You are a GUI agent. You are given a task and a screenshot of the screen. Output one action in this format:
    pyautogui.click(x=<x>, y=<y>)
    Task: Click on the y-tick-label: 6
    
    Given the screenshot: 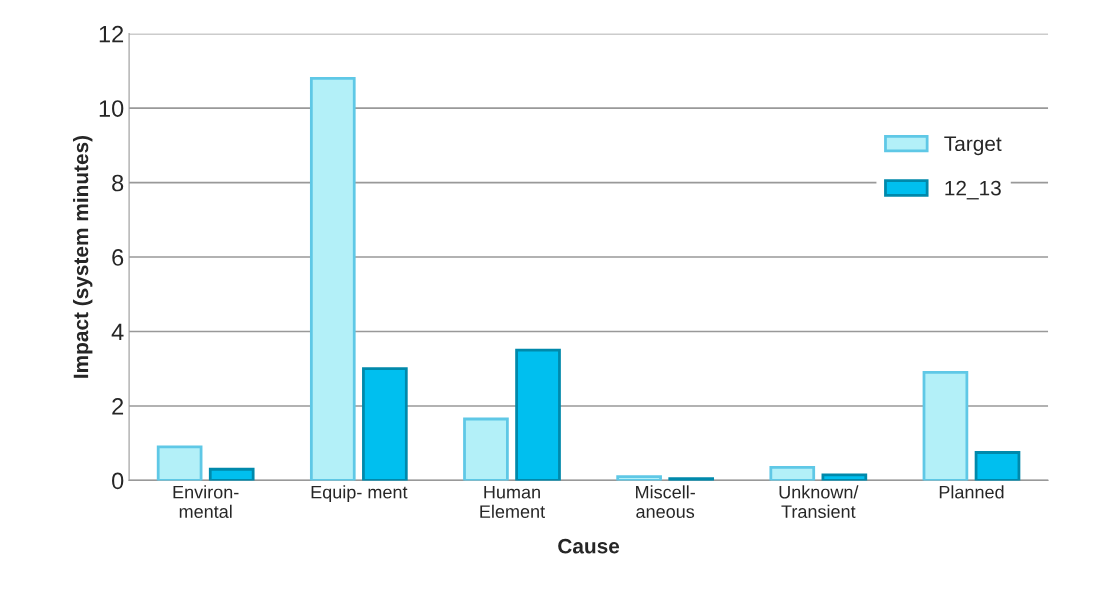 What is the action you would take?
    pyautogui.click(x=118, y=257)
    